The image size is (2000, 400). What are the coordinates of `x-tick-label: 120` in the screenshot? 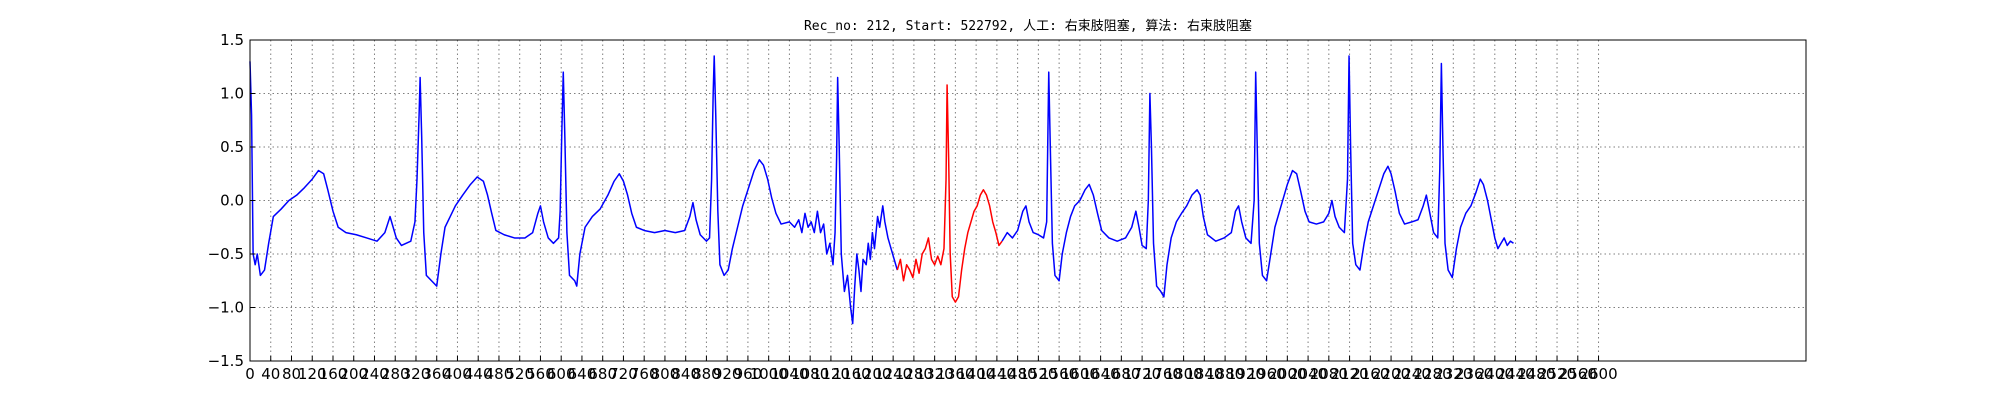 It's located at (312, 374).